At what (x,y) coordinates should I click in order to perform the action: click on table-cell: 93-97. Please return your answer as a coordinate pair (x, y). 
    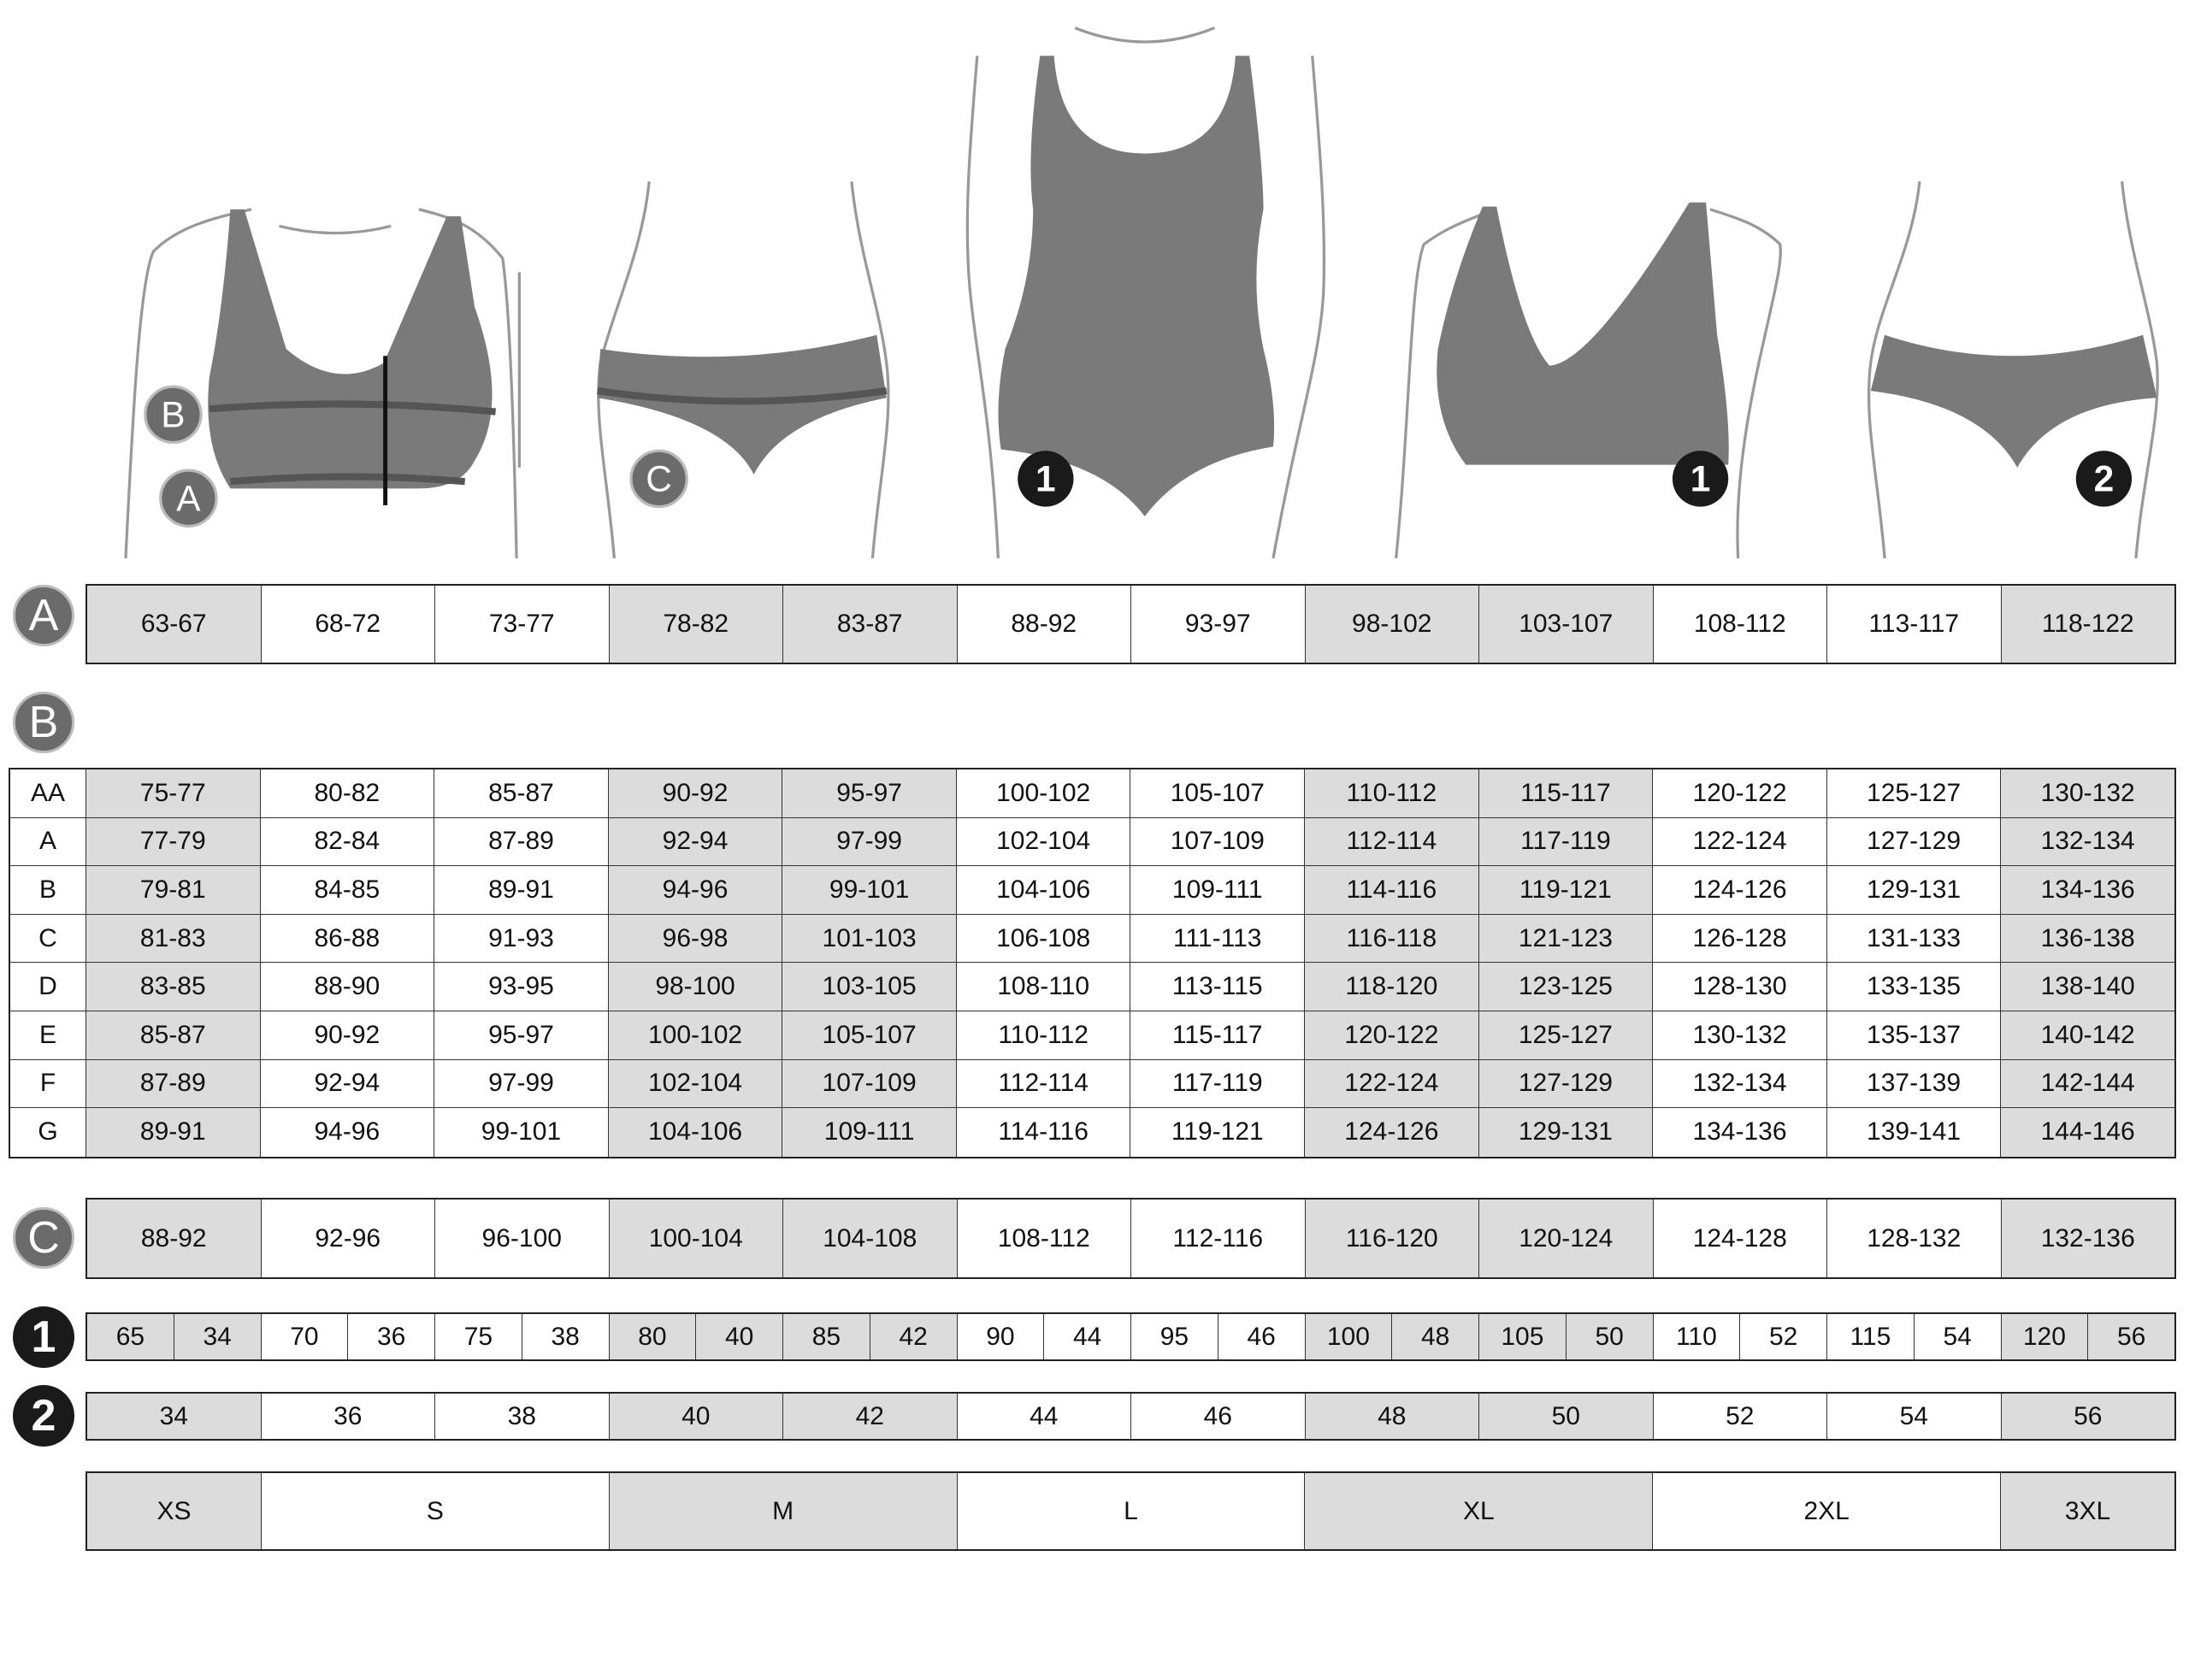
    Looking at the image, I should click on (1218, 624).